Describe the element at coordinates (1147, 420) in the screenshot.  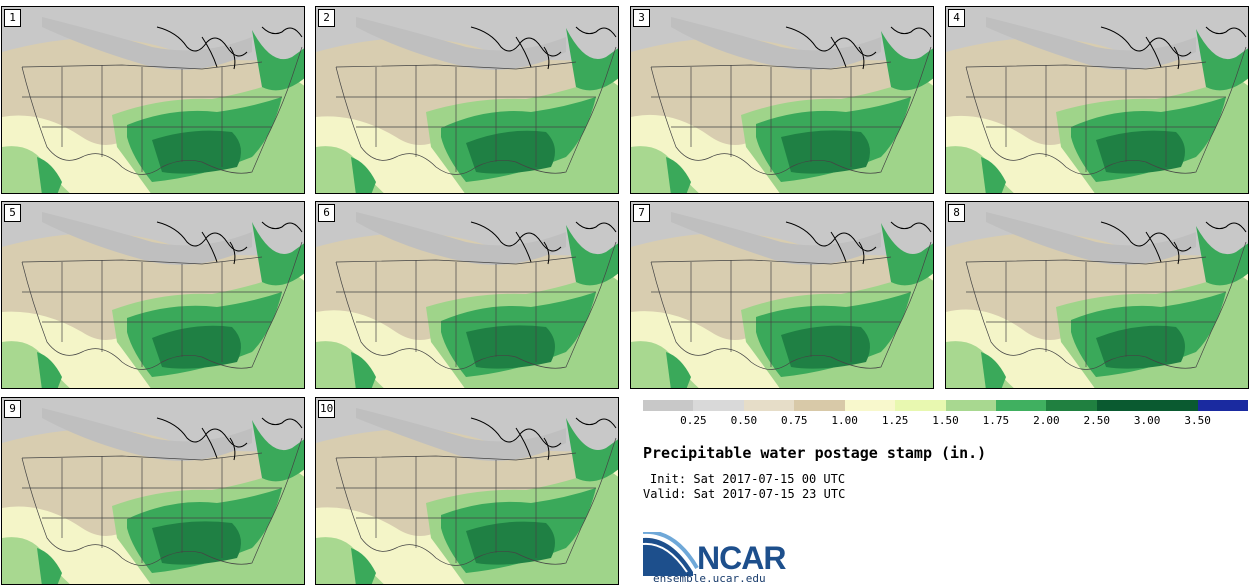
I see `colorbar-tick-label: 3.00` at that location.